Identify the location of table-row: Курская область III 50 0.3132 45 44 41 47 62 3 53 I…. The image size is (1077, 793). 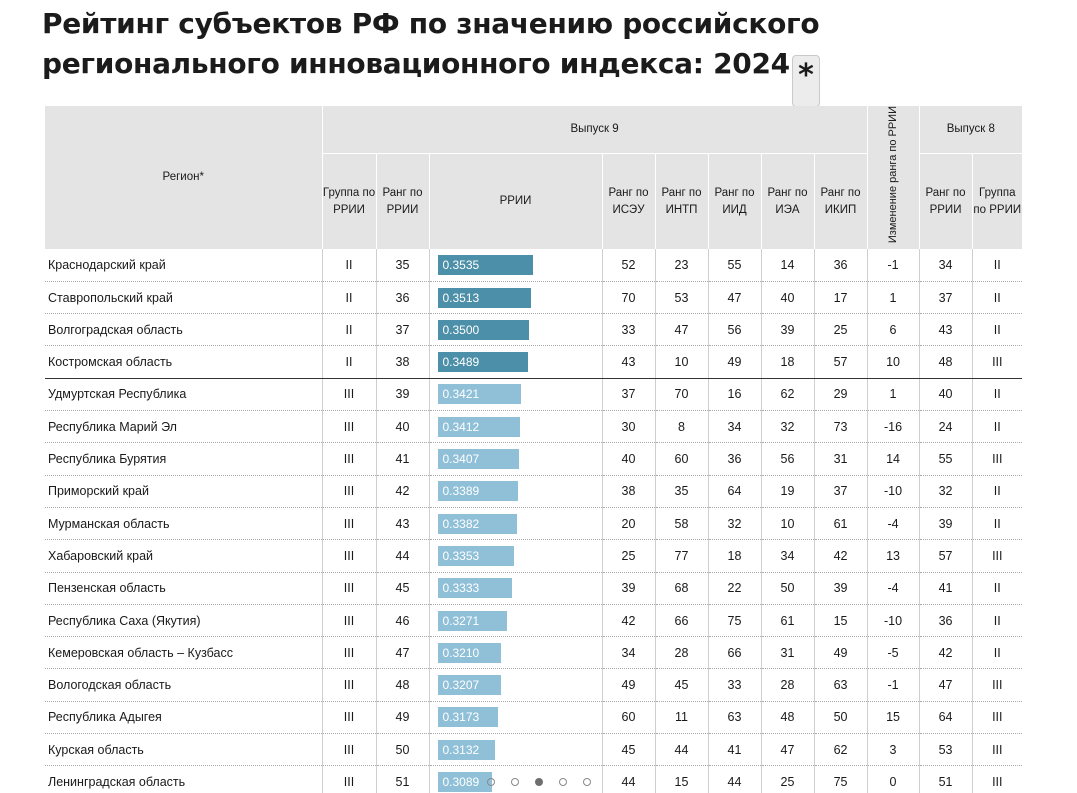
(534, 750).